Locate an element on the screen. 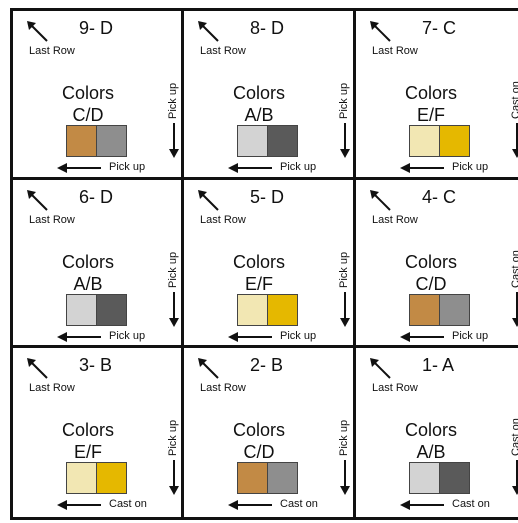 This screenshot has height=523, width=518. square-title: 3- B is located at coordinates (96, 365).